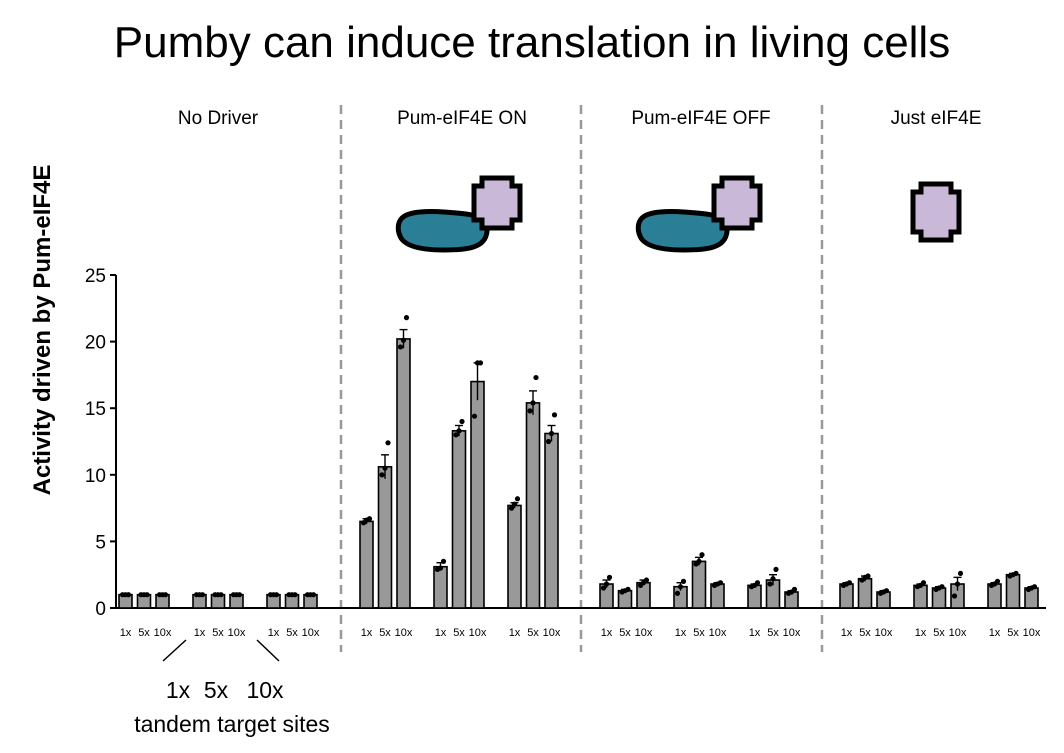 The image size is (1064, 753). I want to click on legend-label-10x: 10x, so click(265, 690).